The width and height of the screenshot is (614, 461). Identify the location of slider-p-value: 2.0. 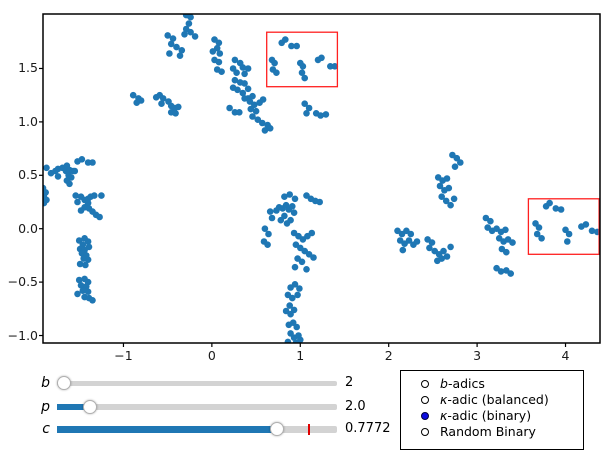
(355, 406).